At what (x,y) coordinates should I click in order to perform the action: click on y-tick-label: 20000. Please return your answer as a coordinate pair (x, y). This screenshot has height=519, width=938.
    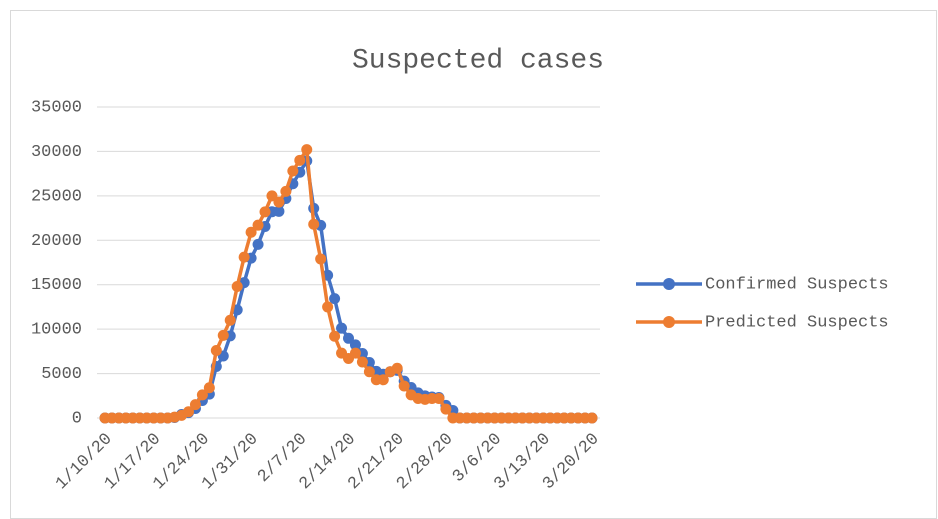
    Looking at the image, I should click on (56, 241).